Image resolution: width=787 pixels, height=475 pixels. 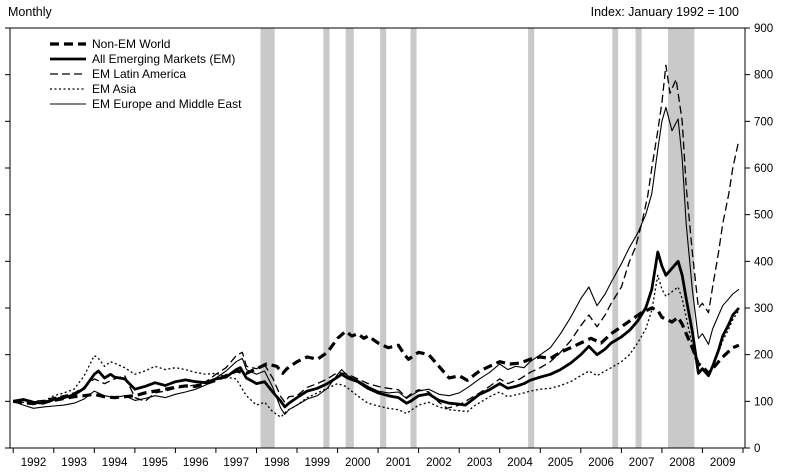 What do you see at coordinates (561, 463) in the screenshot?
I see `x-tick-label: 2005` at bounding box center [561, 463].